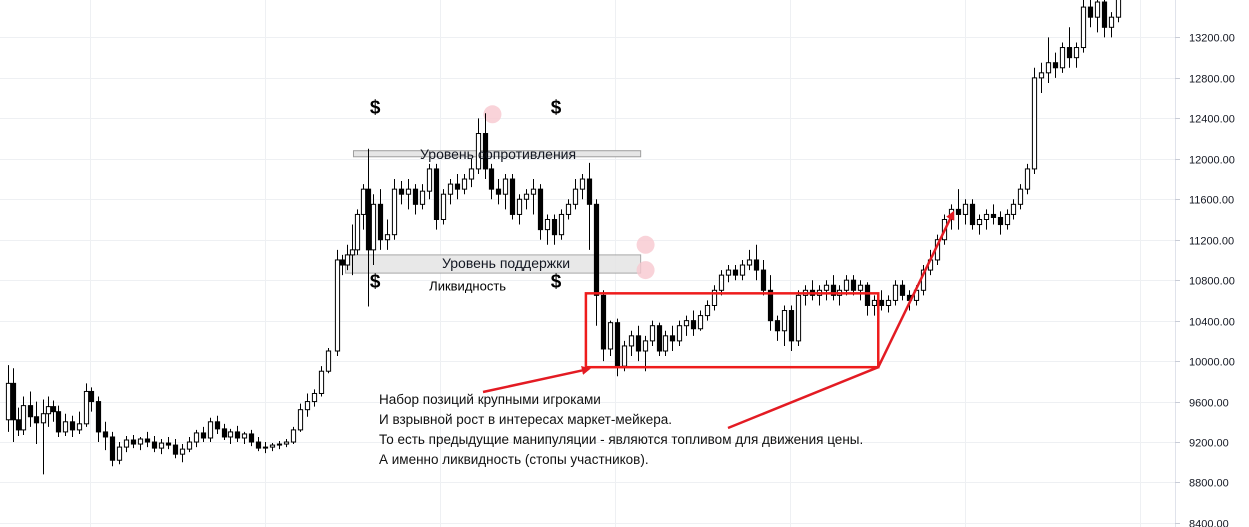 The height and width of the screenshot is (527, 1249). What do you see at coordinates (645, 244) in the screenshot?
I see `highlight-circle` at bounding box center [645, 244].